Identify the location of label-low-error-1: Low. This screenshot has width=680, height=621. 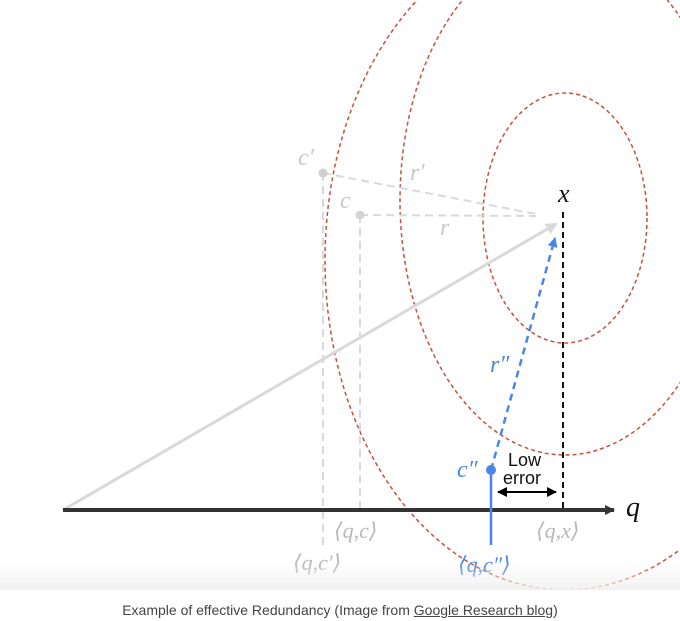
(525, 460).